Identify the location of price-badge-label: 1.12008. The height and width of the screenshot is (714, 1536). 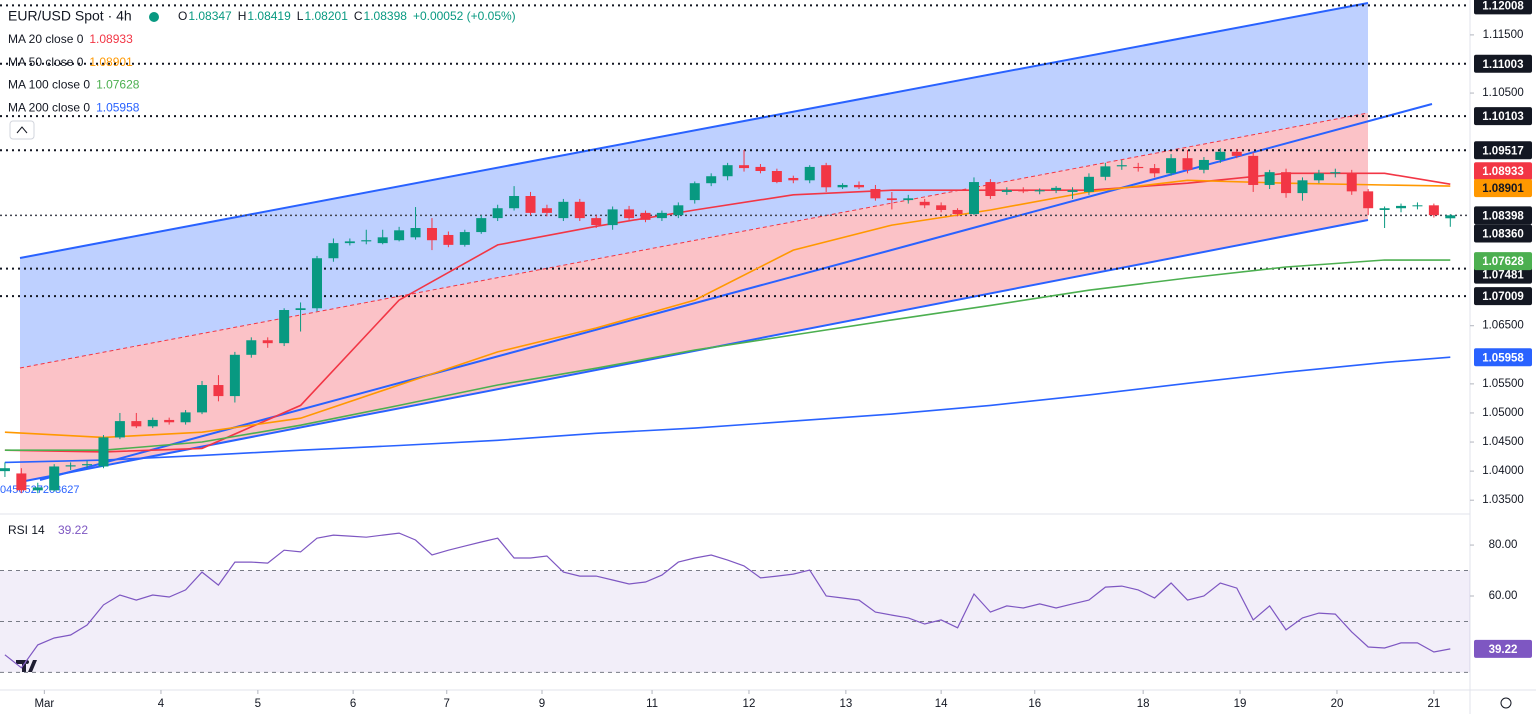
(1503, 6).